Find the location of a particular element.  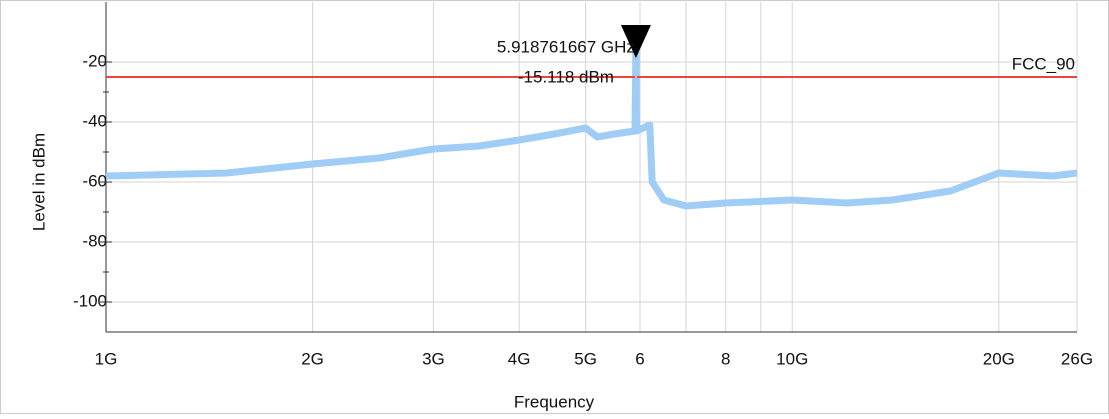

y-tick-label: -100 is located at coordinates (90, 300).